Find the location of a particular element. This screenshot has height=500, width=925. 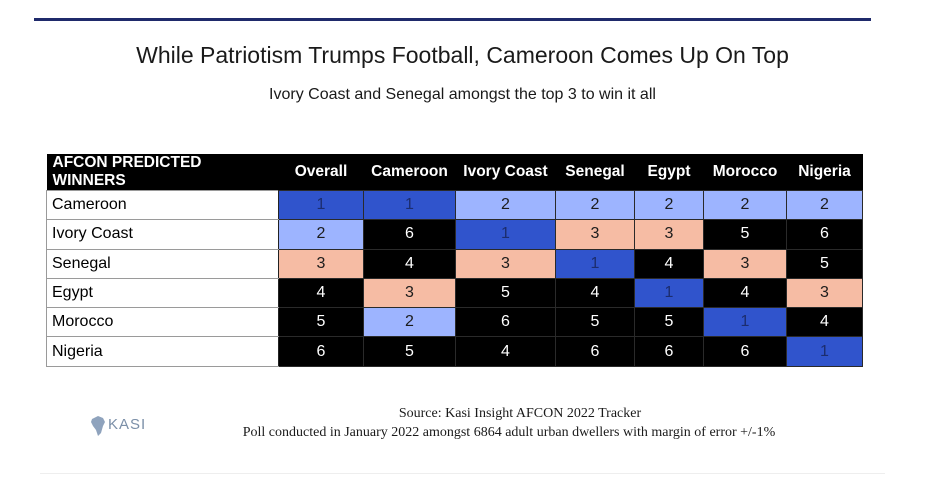

table-row: Morocco 5 2 6 5 5 1 4 is located at coordinates (454, 322).